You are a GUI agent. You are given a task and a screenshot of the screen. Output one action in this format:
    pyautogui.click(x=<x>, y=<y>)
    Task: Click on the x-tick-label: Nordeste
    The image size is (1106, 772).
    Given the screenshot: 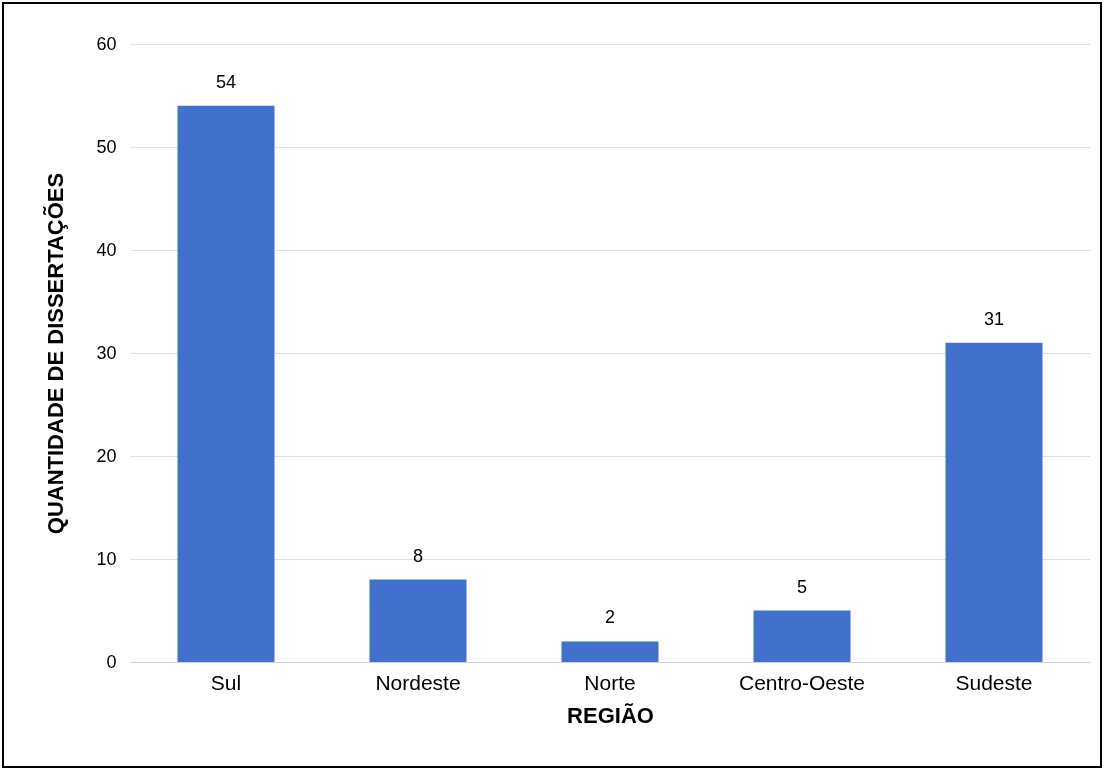 What is the action you would take?
    pyautogui.click(x=418, y=682)
    